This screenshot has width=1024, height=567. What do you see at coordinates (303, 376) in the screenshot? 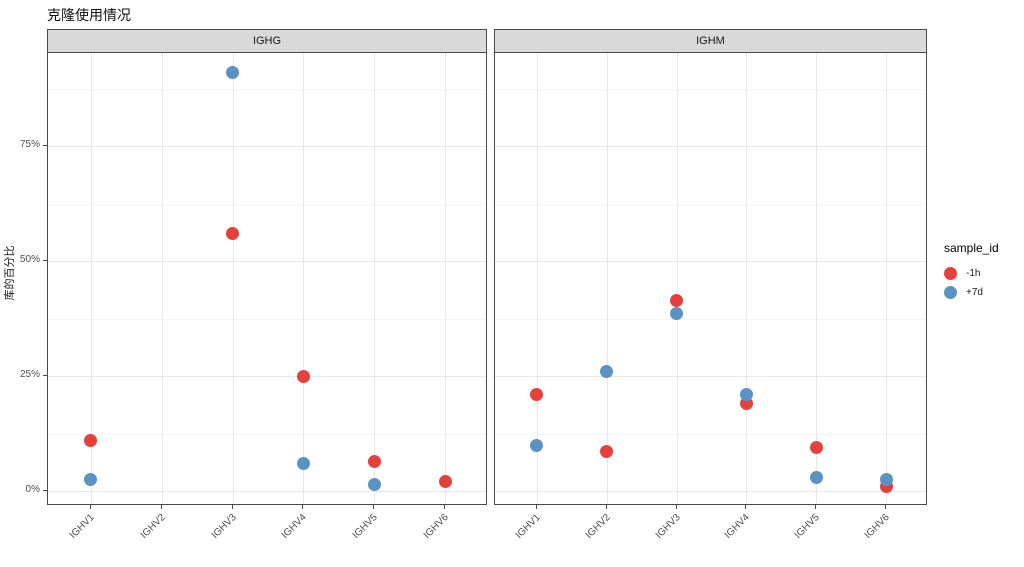
I see `data-point--1h-IGHV4` at bounding box center [303, 376].